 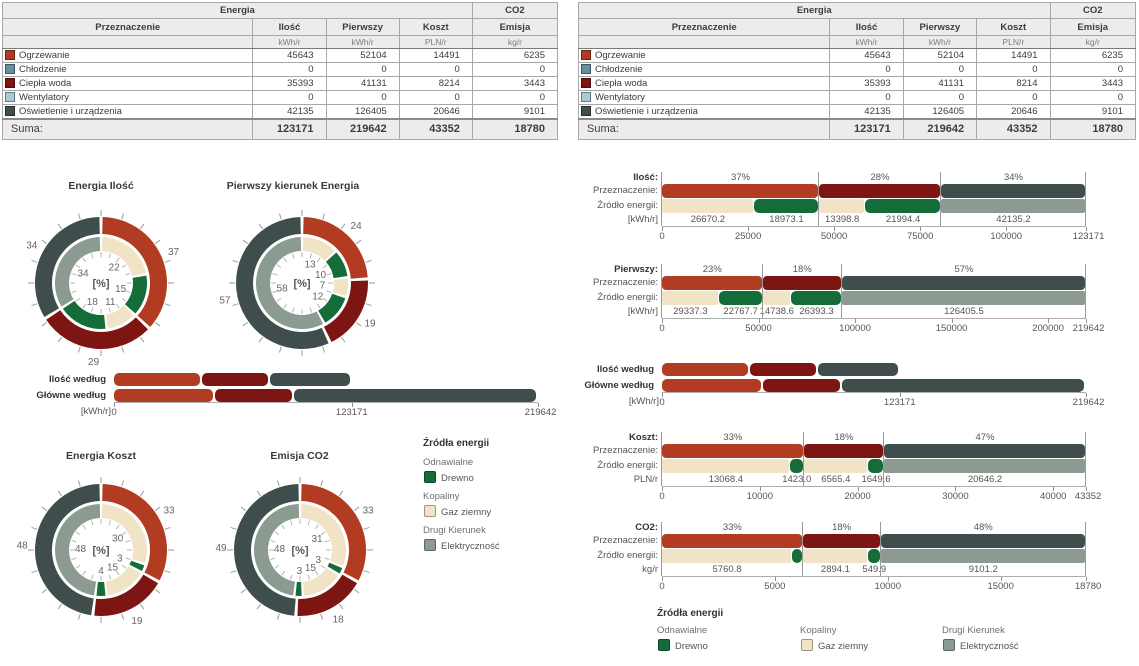 What do you see at coordinates (515, 10) in the screenshot?
I see `header-co2: CO2` at bounding box center [515, 10].